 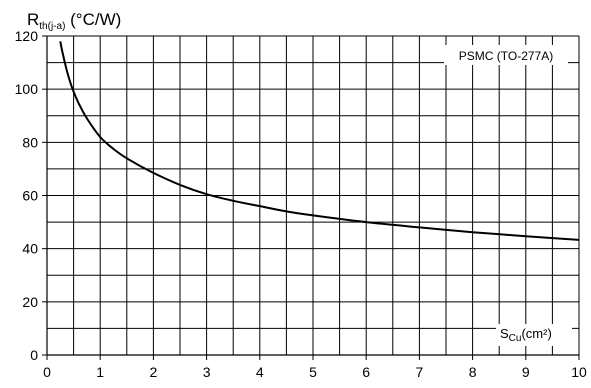 I want to click on series-label: PSMC (TO-277A), so click(x=506, y=56).